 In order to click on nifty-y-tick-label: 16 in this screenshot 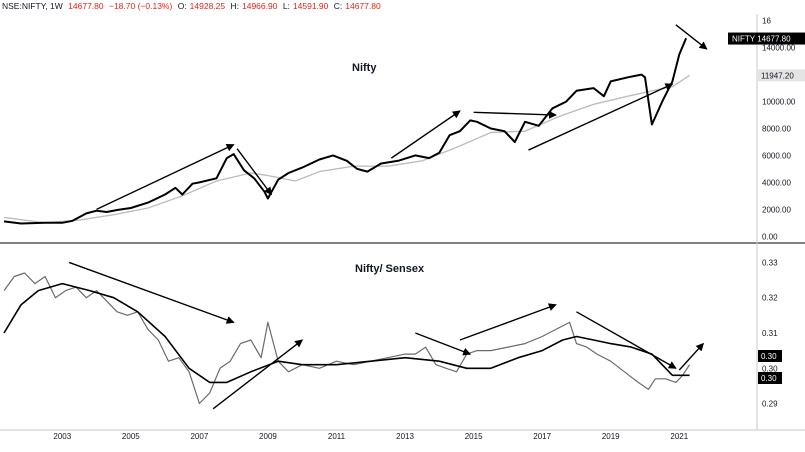, I will do `click(766, 21)`.